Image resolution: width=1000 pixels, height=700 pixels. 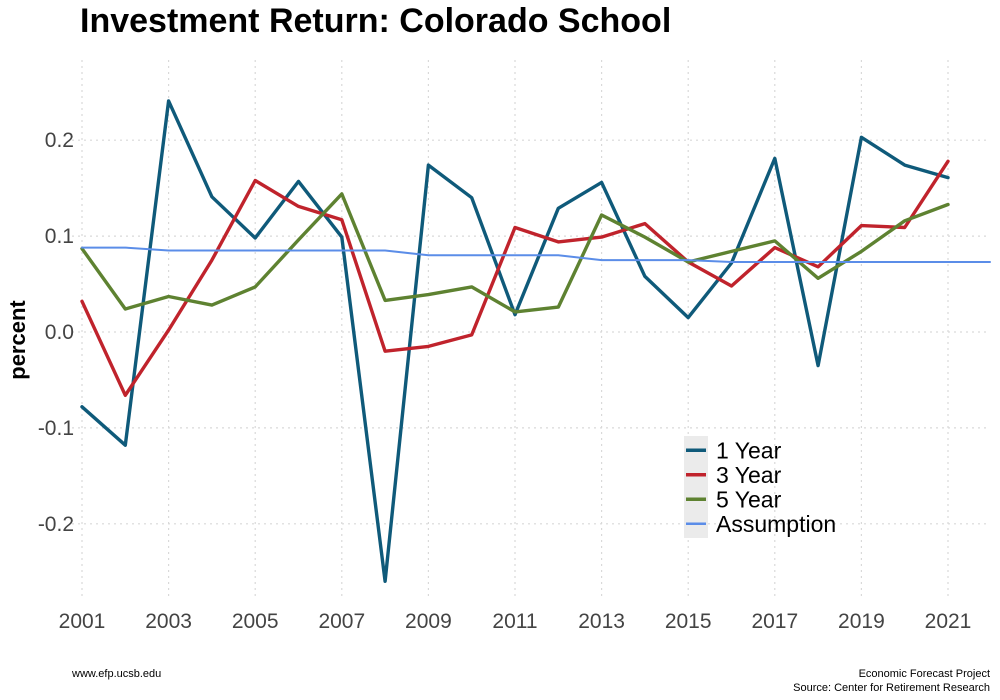 I want to click on footer-source-url: www.efp.ucsb.edu, so click(x=117, y=674).